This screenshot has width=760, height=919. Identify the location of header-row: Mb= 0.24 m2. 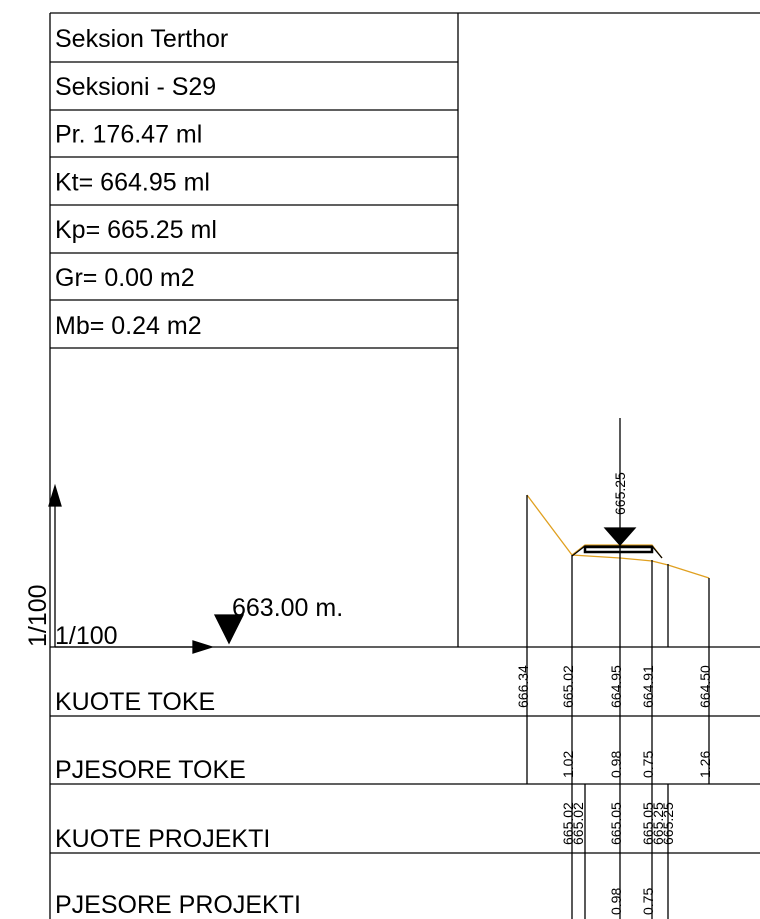
(128, 326).